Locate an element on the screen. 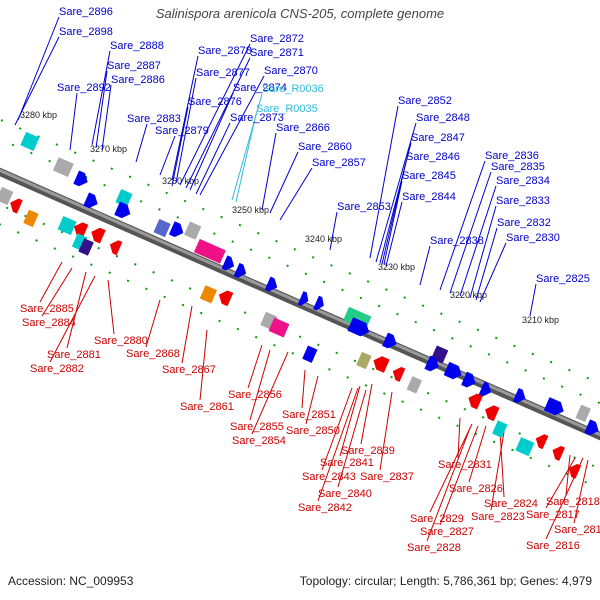 This screenshot has height=600, width=600. scale-tick-label: 3280 kbp is located at coordinates (38, 115).